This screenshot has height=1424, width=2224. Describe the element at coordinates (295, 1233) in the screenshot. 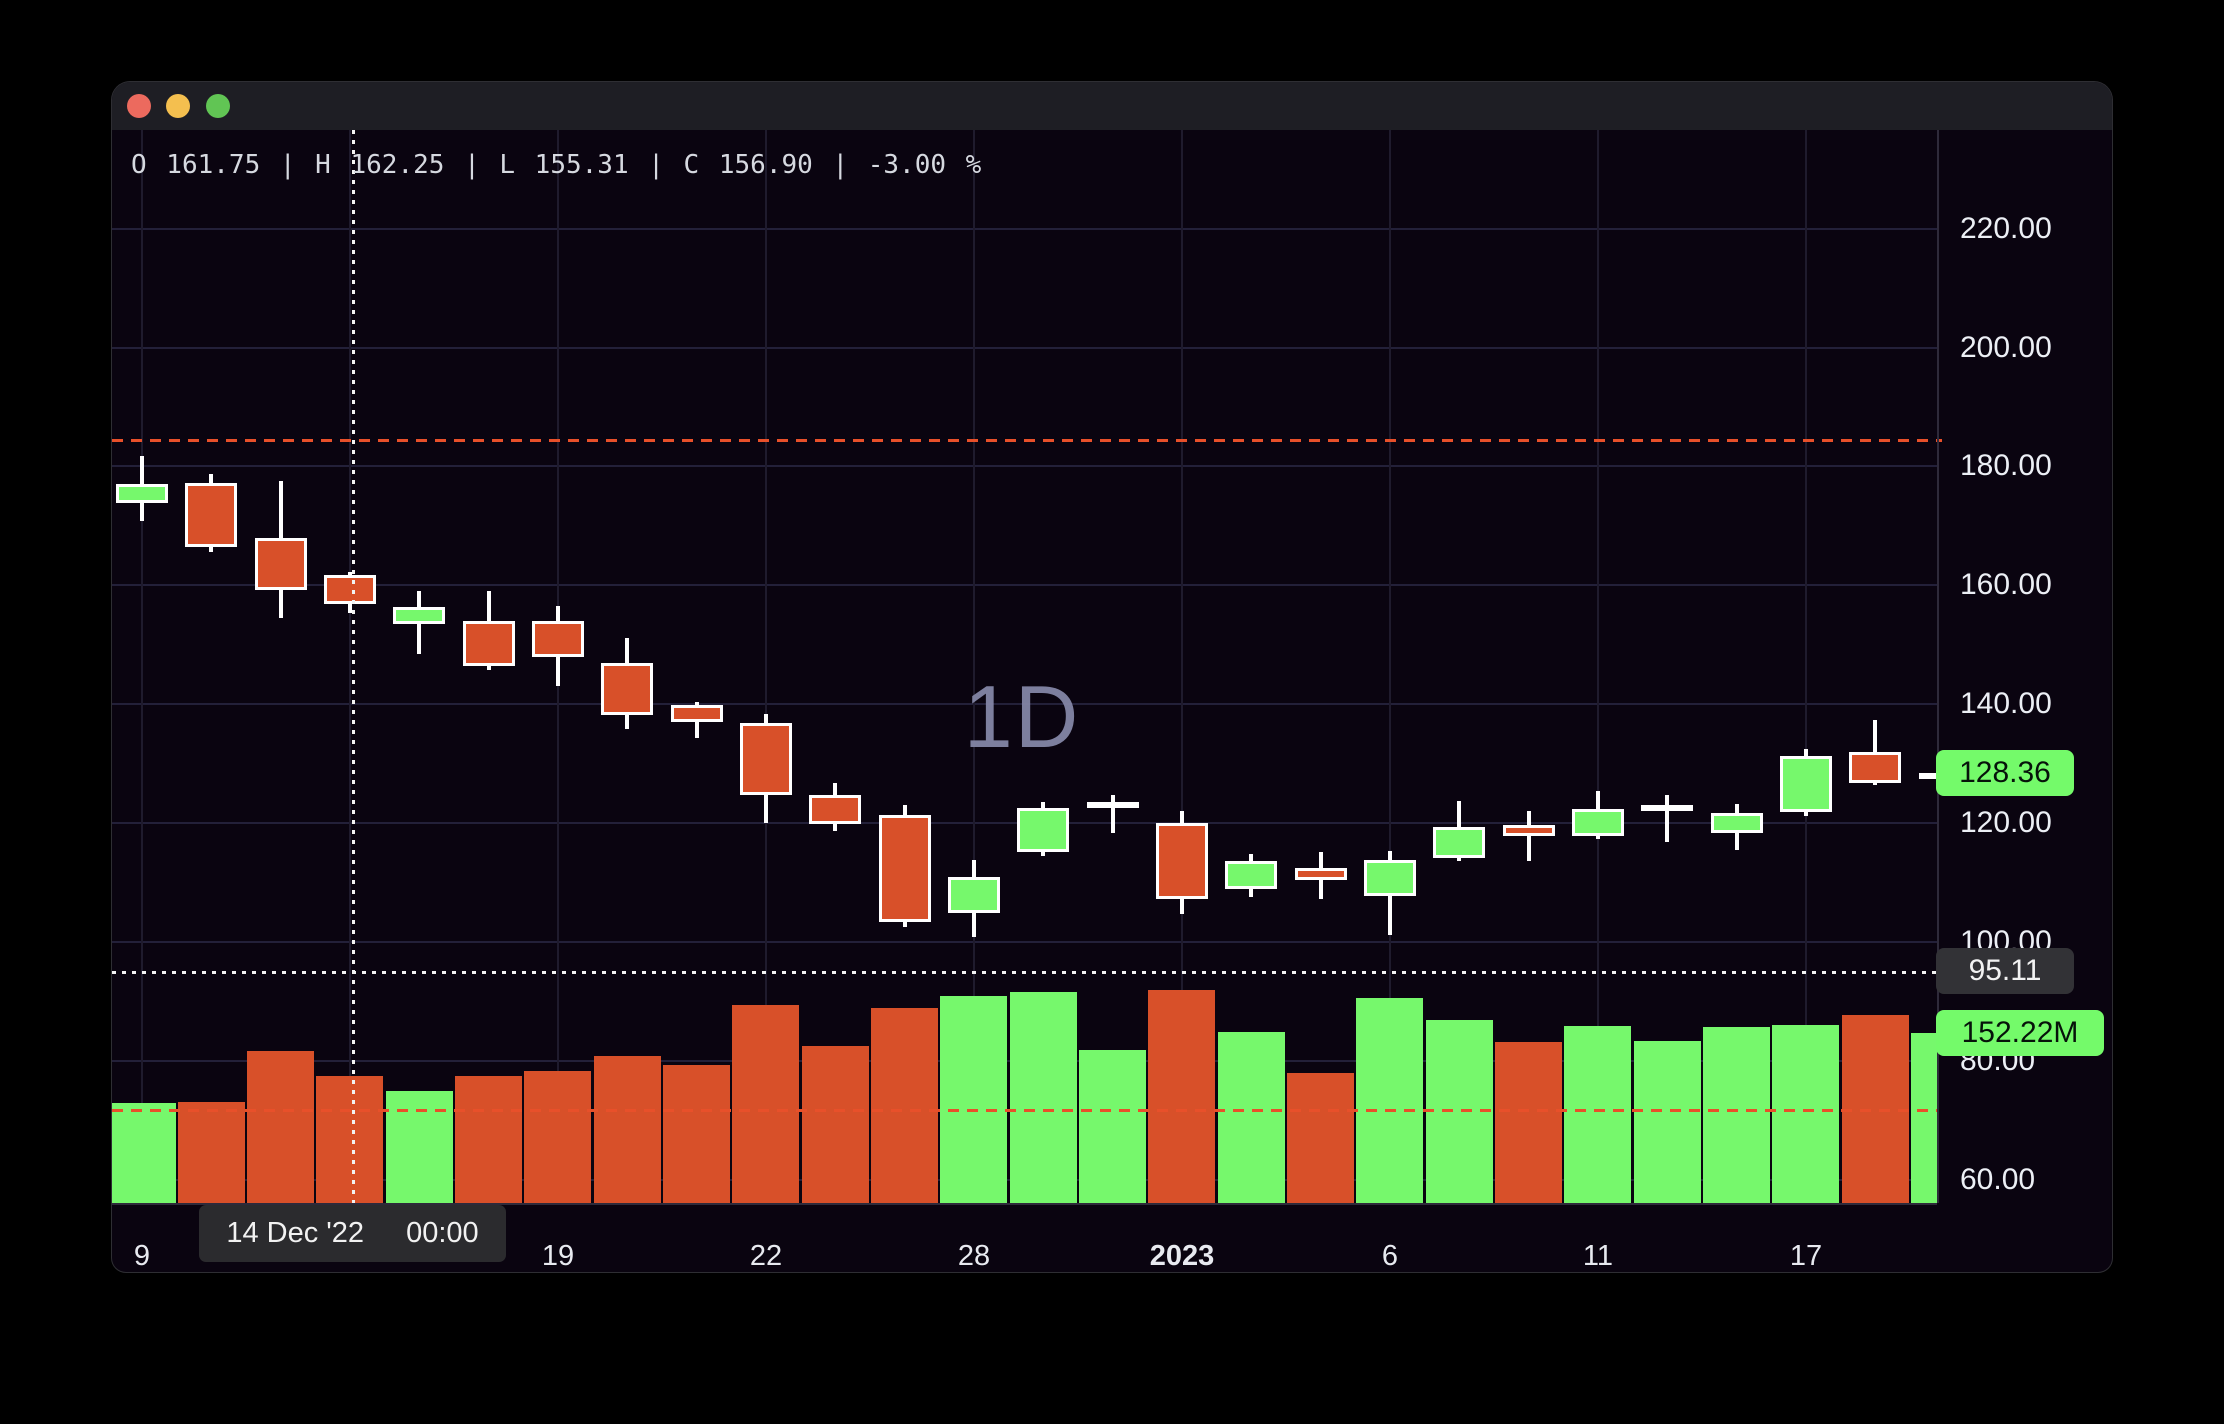

I see `crosshair-date: 14 Dec '22` at that location.